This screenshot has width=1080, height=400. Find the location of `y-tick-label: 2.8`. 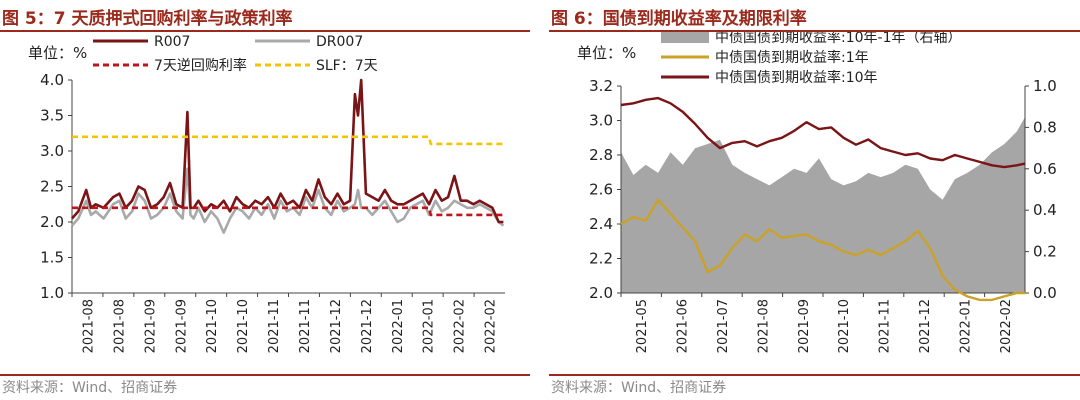

y-tick-label: 2.8 is located at coordinates (601, 155).